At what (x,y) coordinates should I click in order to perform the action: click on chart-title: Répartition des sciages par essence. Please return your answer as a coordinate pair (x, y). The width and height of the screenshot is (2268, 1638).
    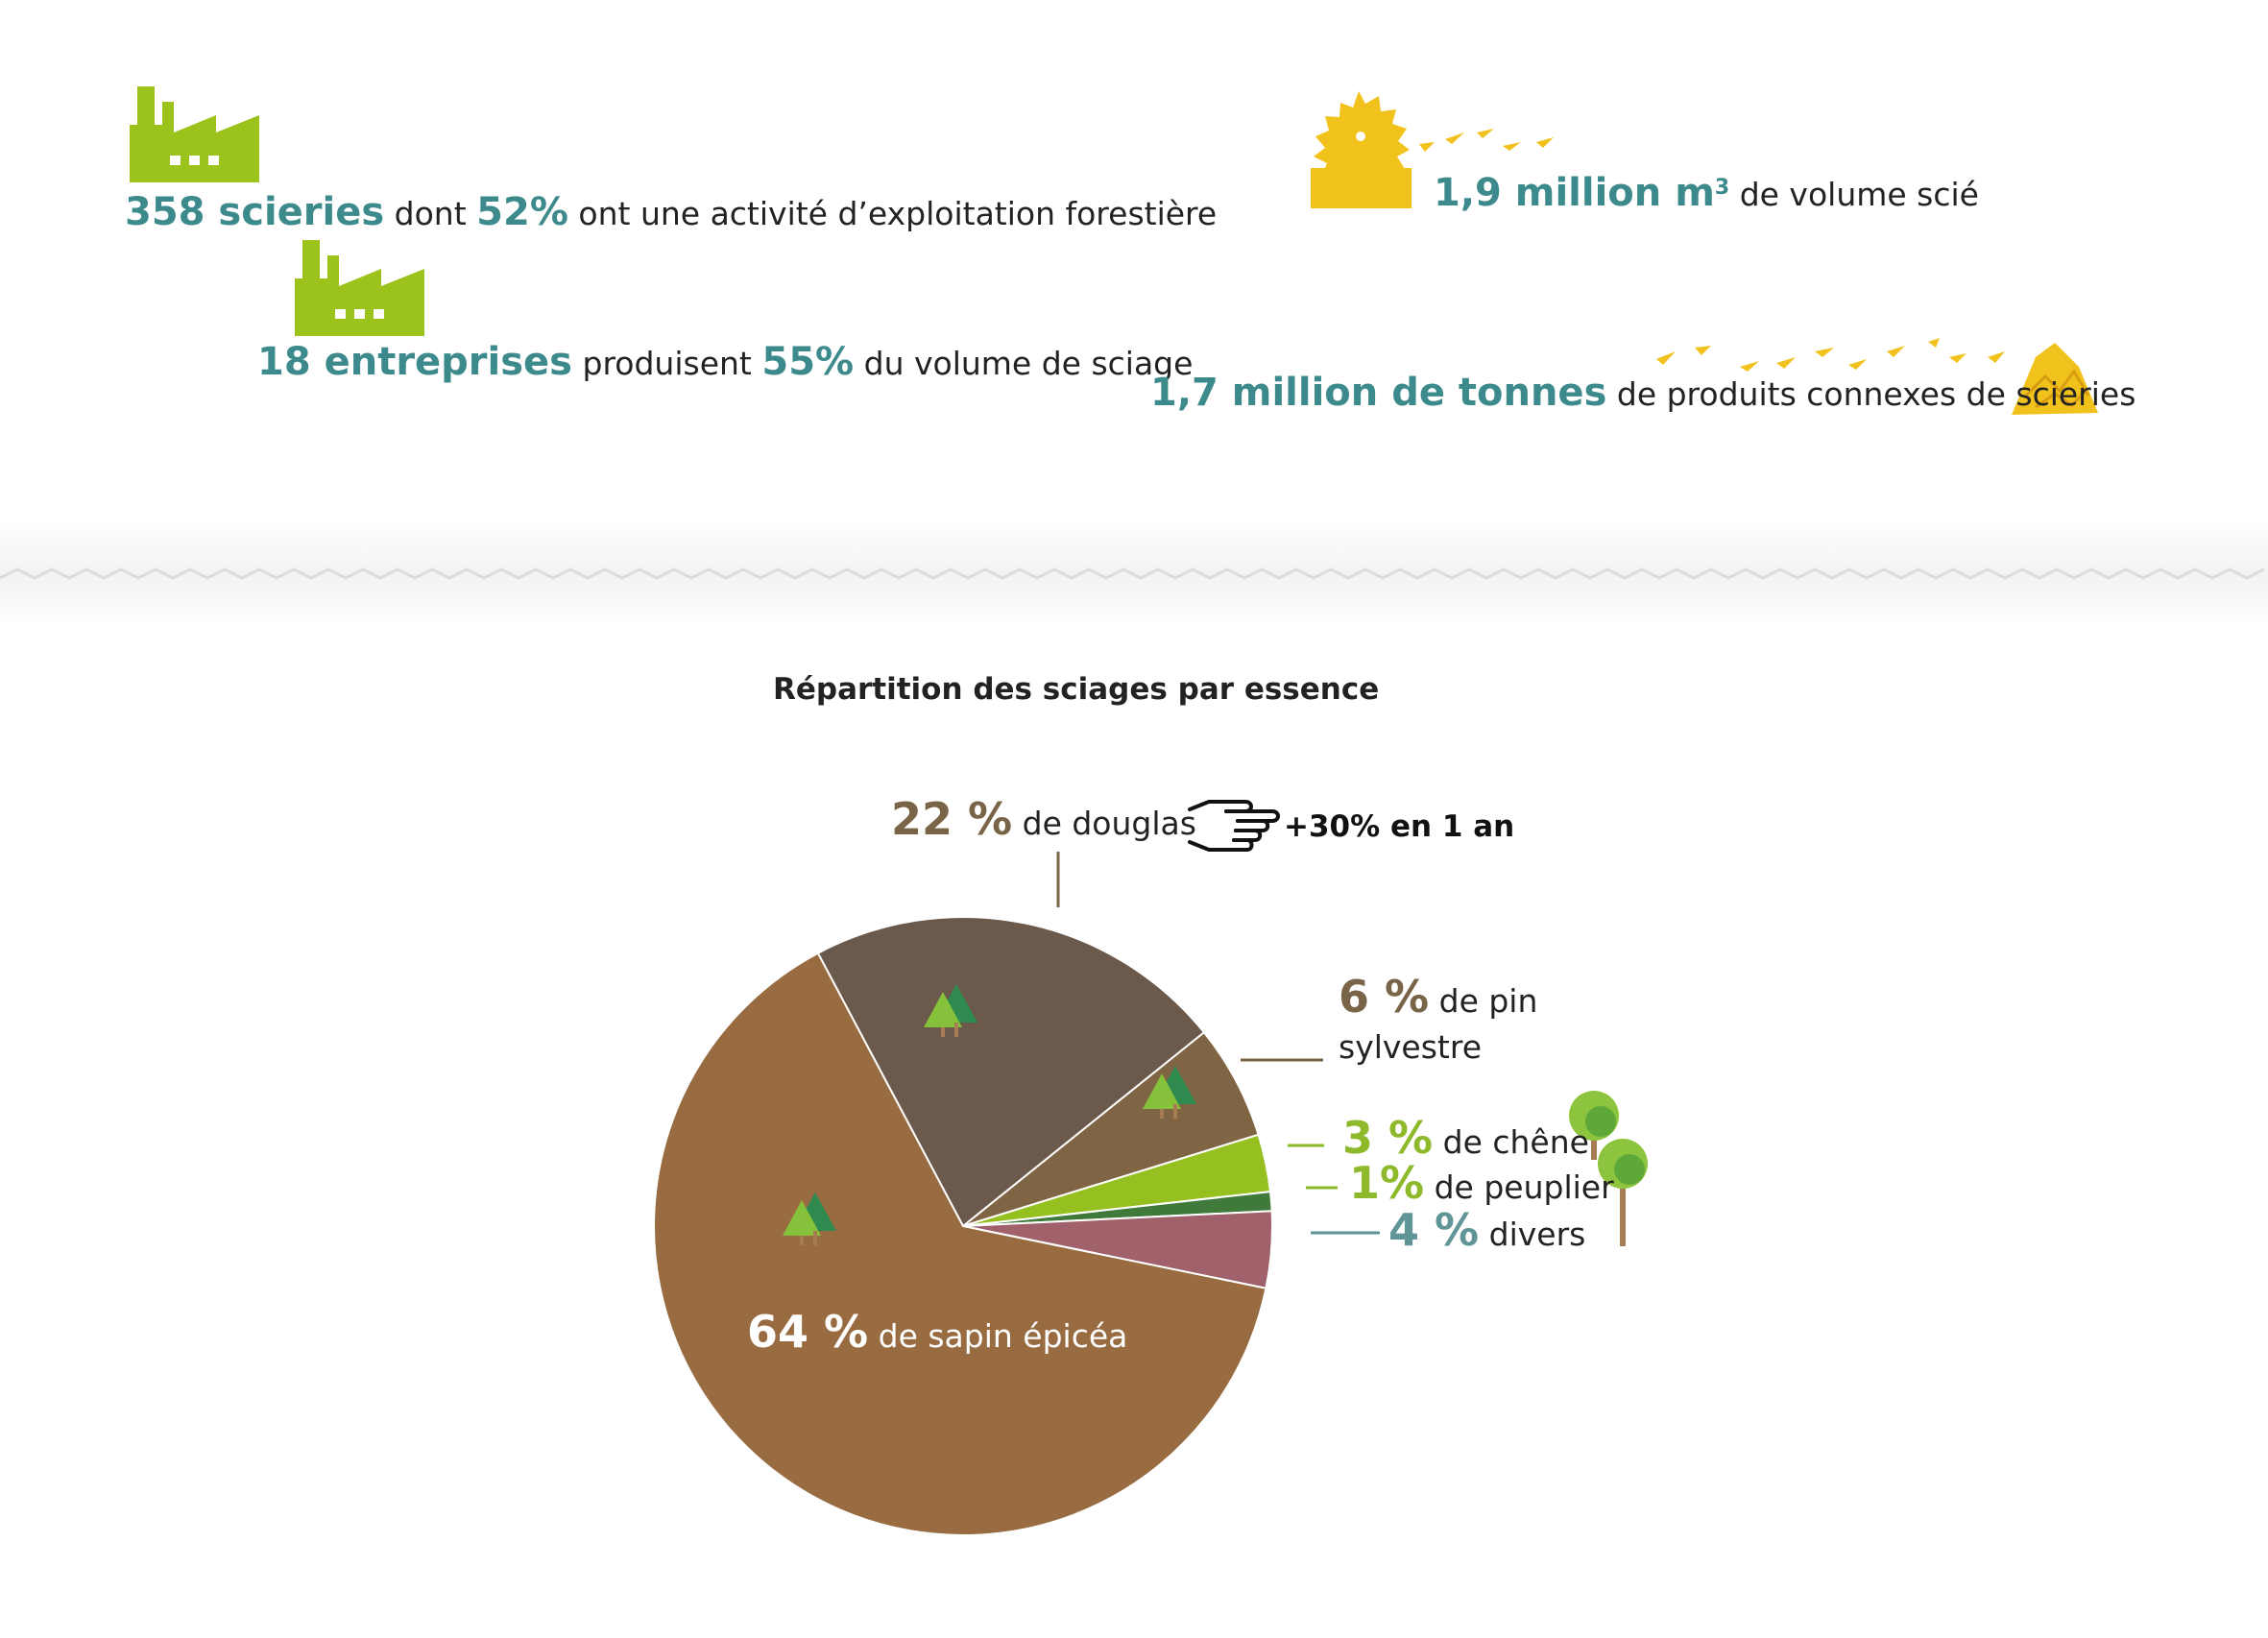
    Looking at the image, I should click on (1076, 689).